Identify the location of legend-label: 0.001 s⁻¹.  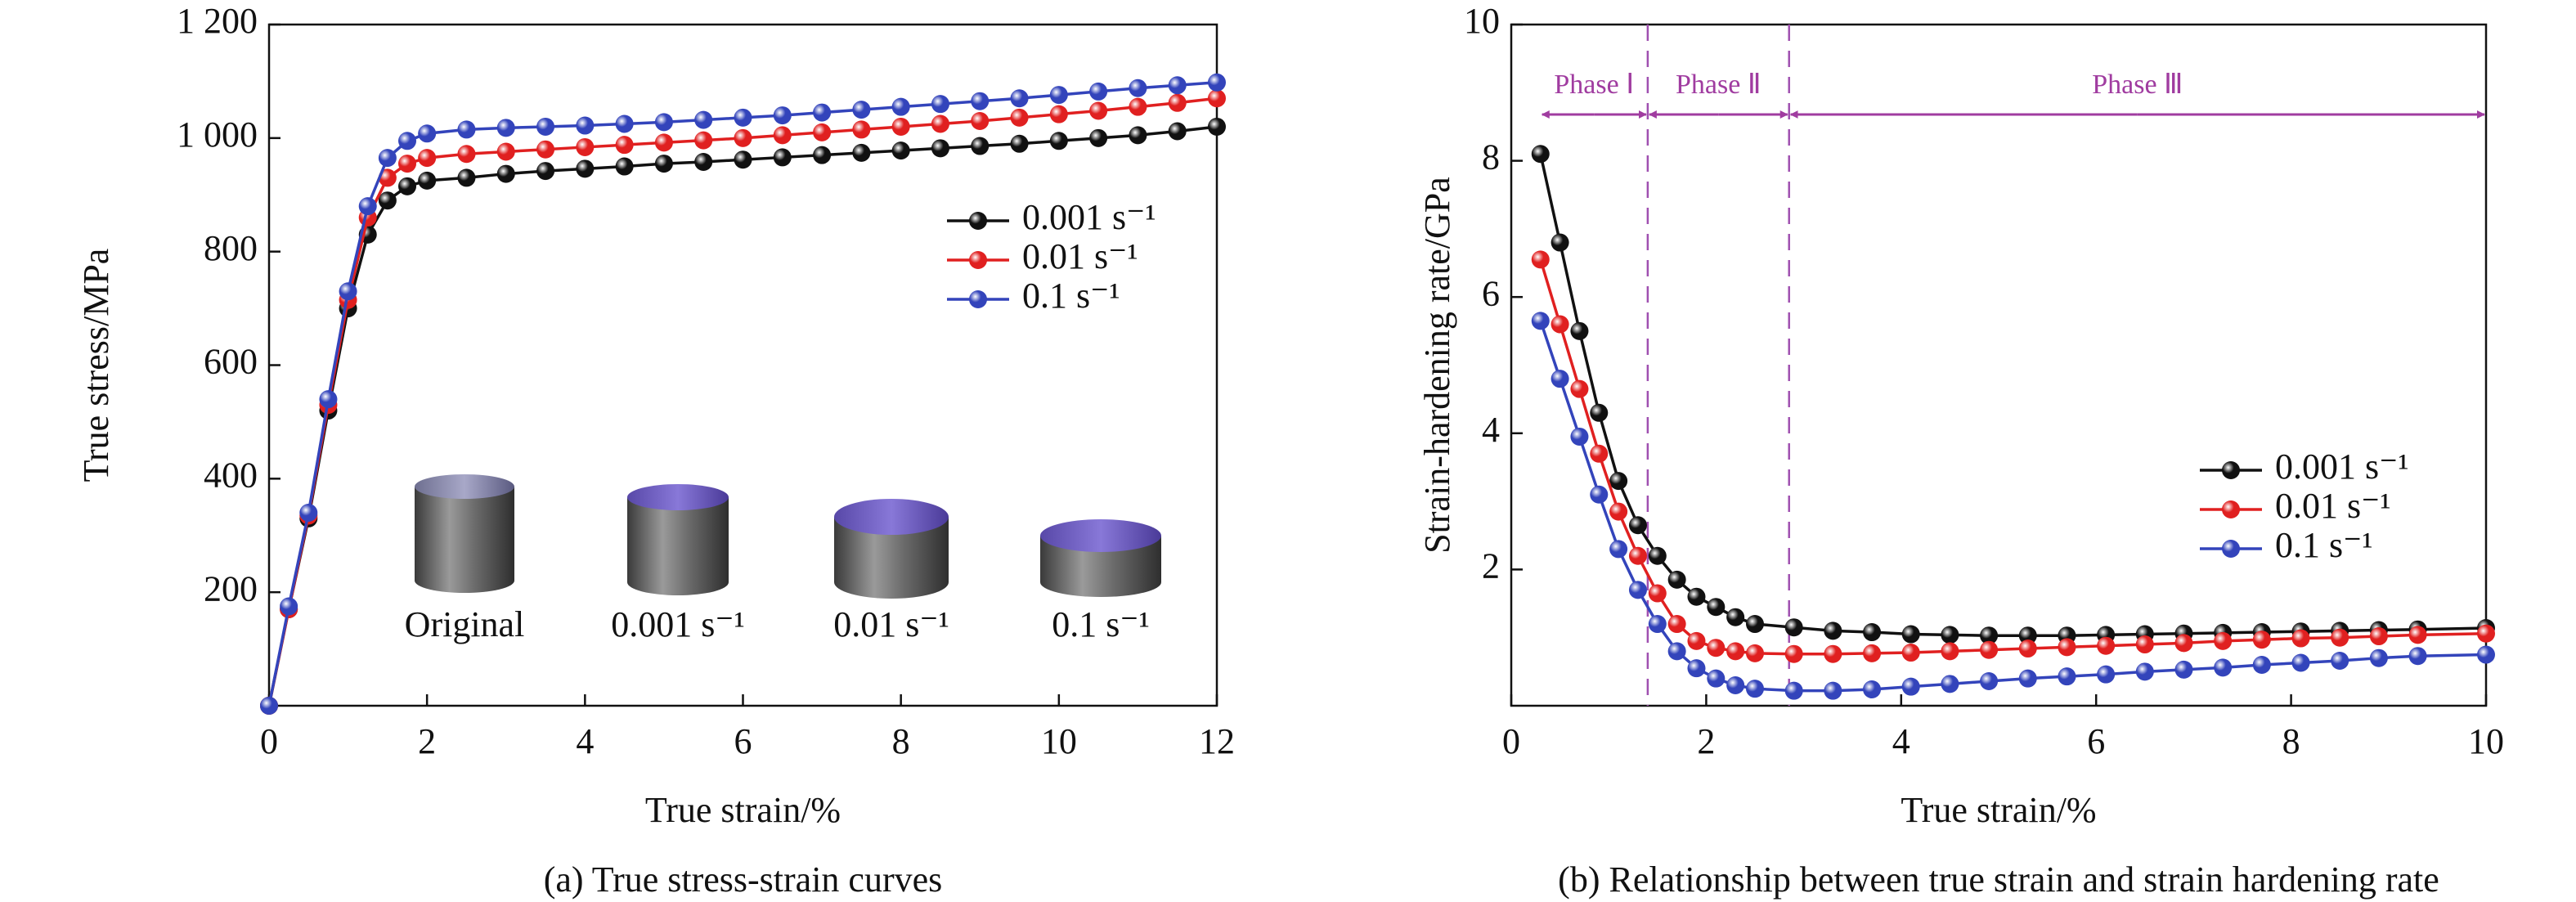
(2342, 467).